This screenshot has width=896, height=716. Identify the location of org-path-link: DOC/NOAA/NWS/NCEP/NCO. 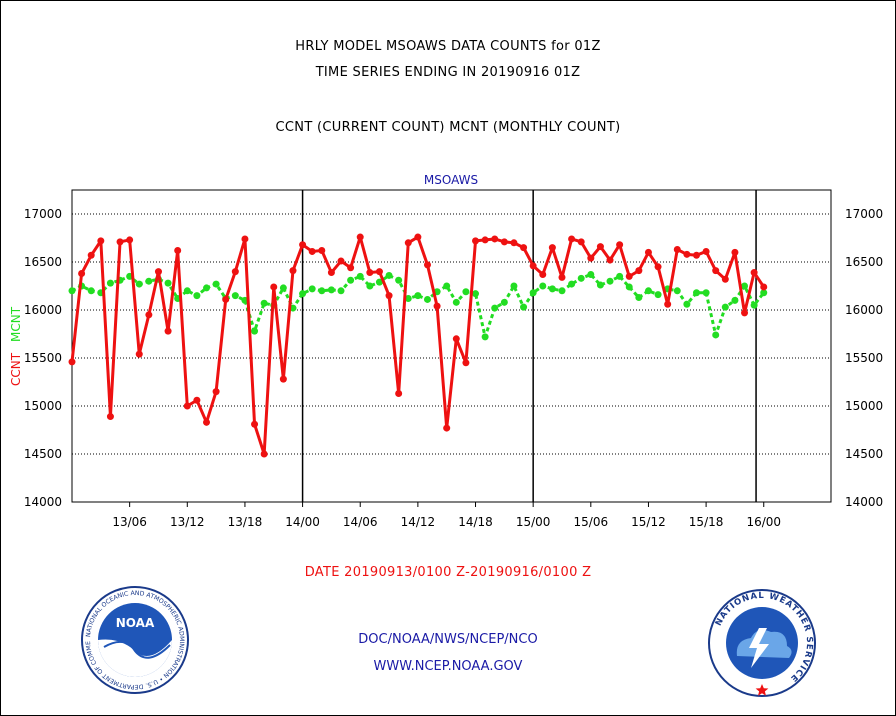
(448, 639).